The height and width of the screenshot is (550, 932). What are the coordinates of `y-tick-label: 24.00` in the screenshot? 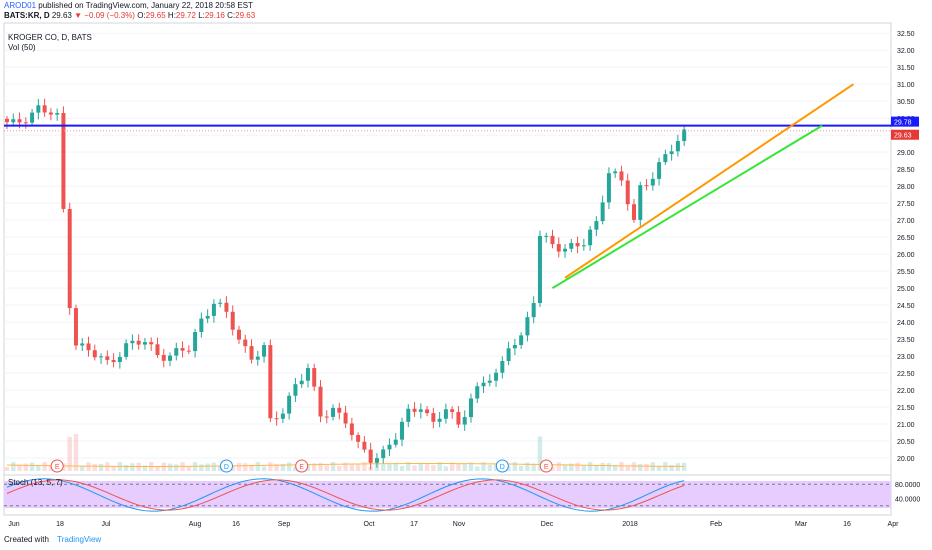 It's located at (906, 323).